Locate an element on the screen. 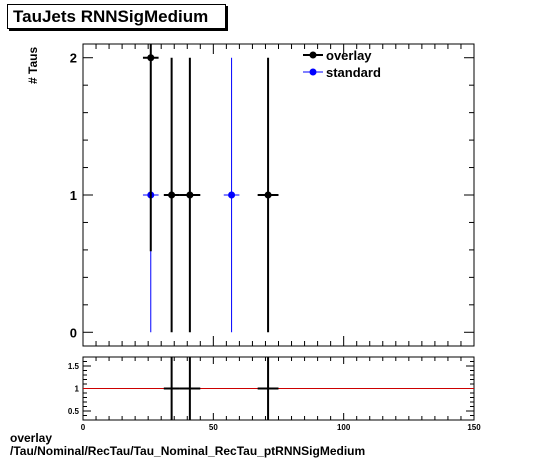  ratio-y-tick-label: 1 is located at coordinates (77, 389).